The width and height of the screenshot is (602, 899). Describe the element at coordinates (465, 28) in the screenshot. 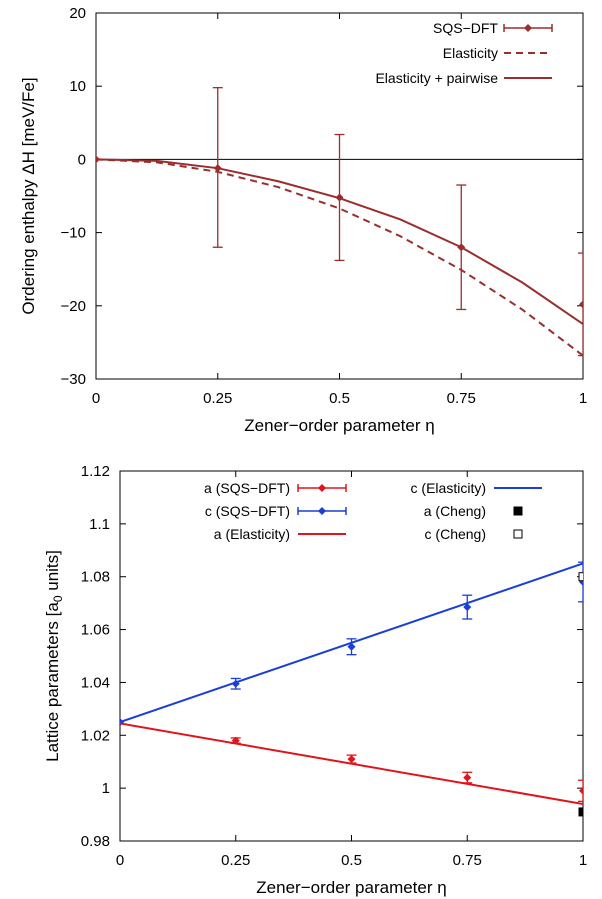

I see `legend-label: SQS−DFT` at that location.